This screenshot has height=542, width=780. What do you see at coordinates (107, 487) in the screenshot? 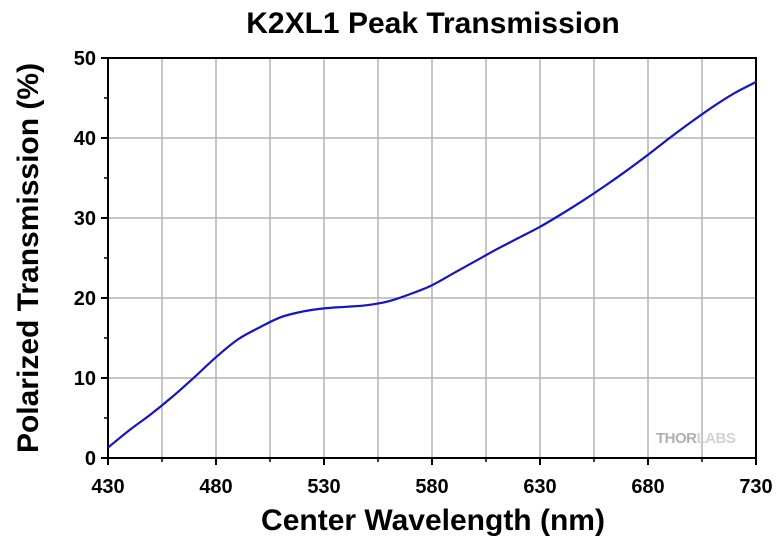
I see `x-tick-label: 430` at bounding box center [107, 487].